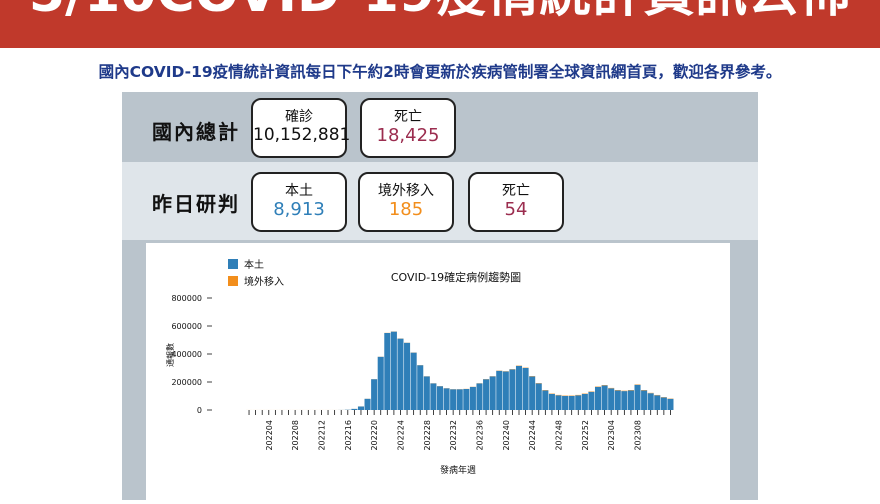 This screenshot has width=880, height=504. What do you see at coordinates (299, 116) in the screenshot?
I see `confirmed-total-label: 確診` at bounding box center [299, 116].